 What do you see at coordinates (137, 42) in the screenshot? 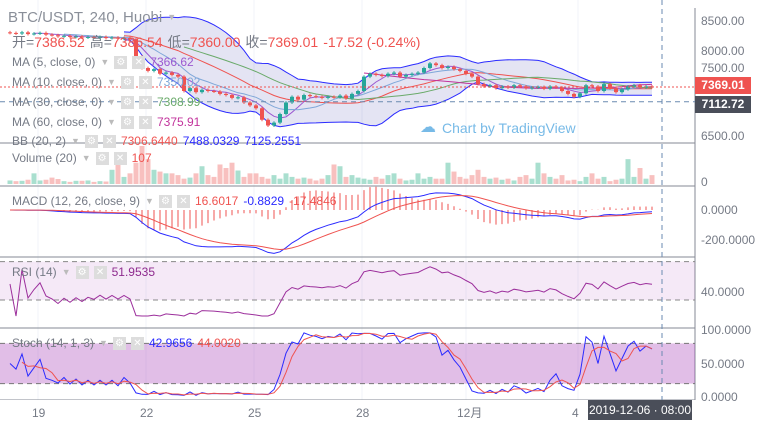
I see `high-value: 7386.54` at bounding box center [137, 42].